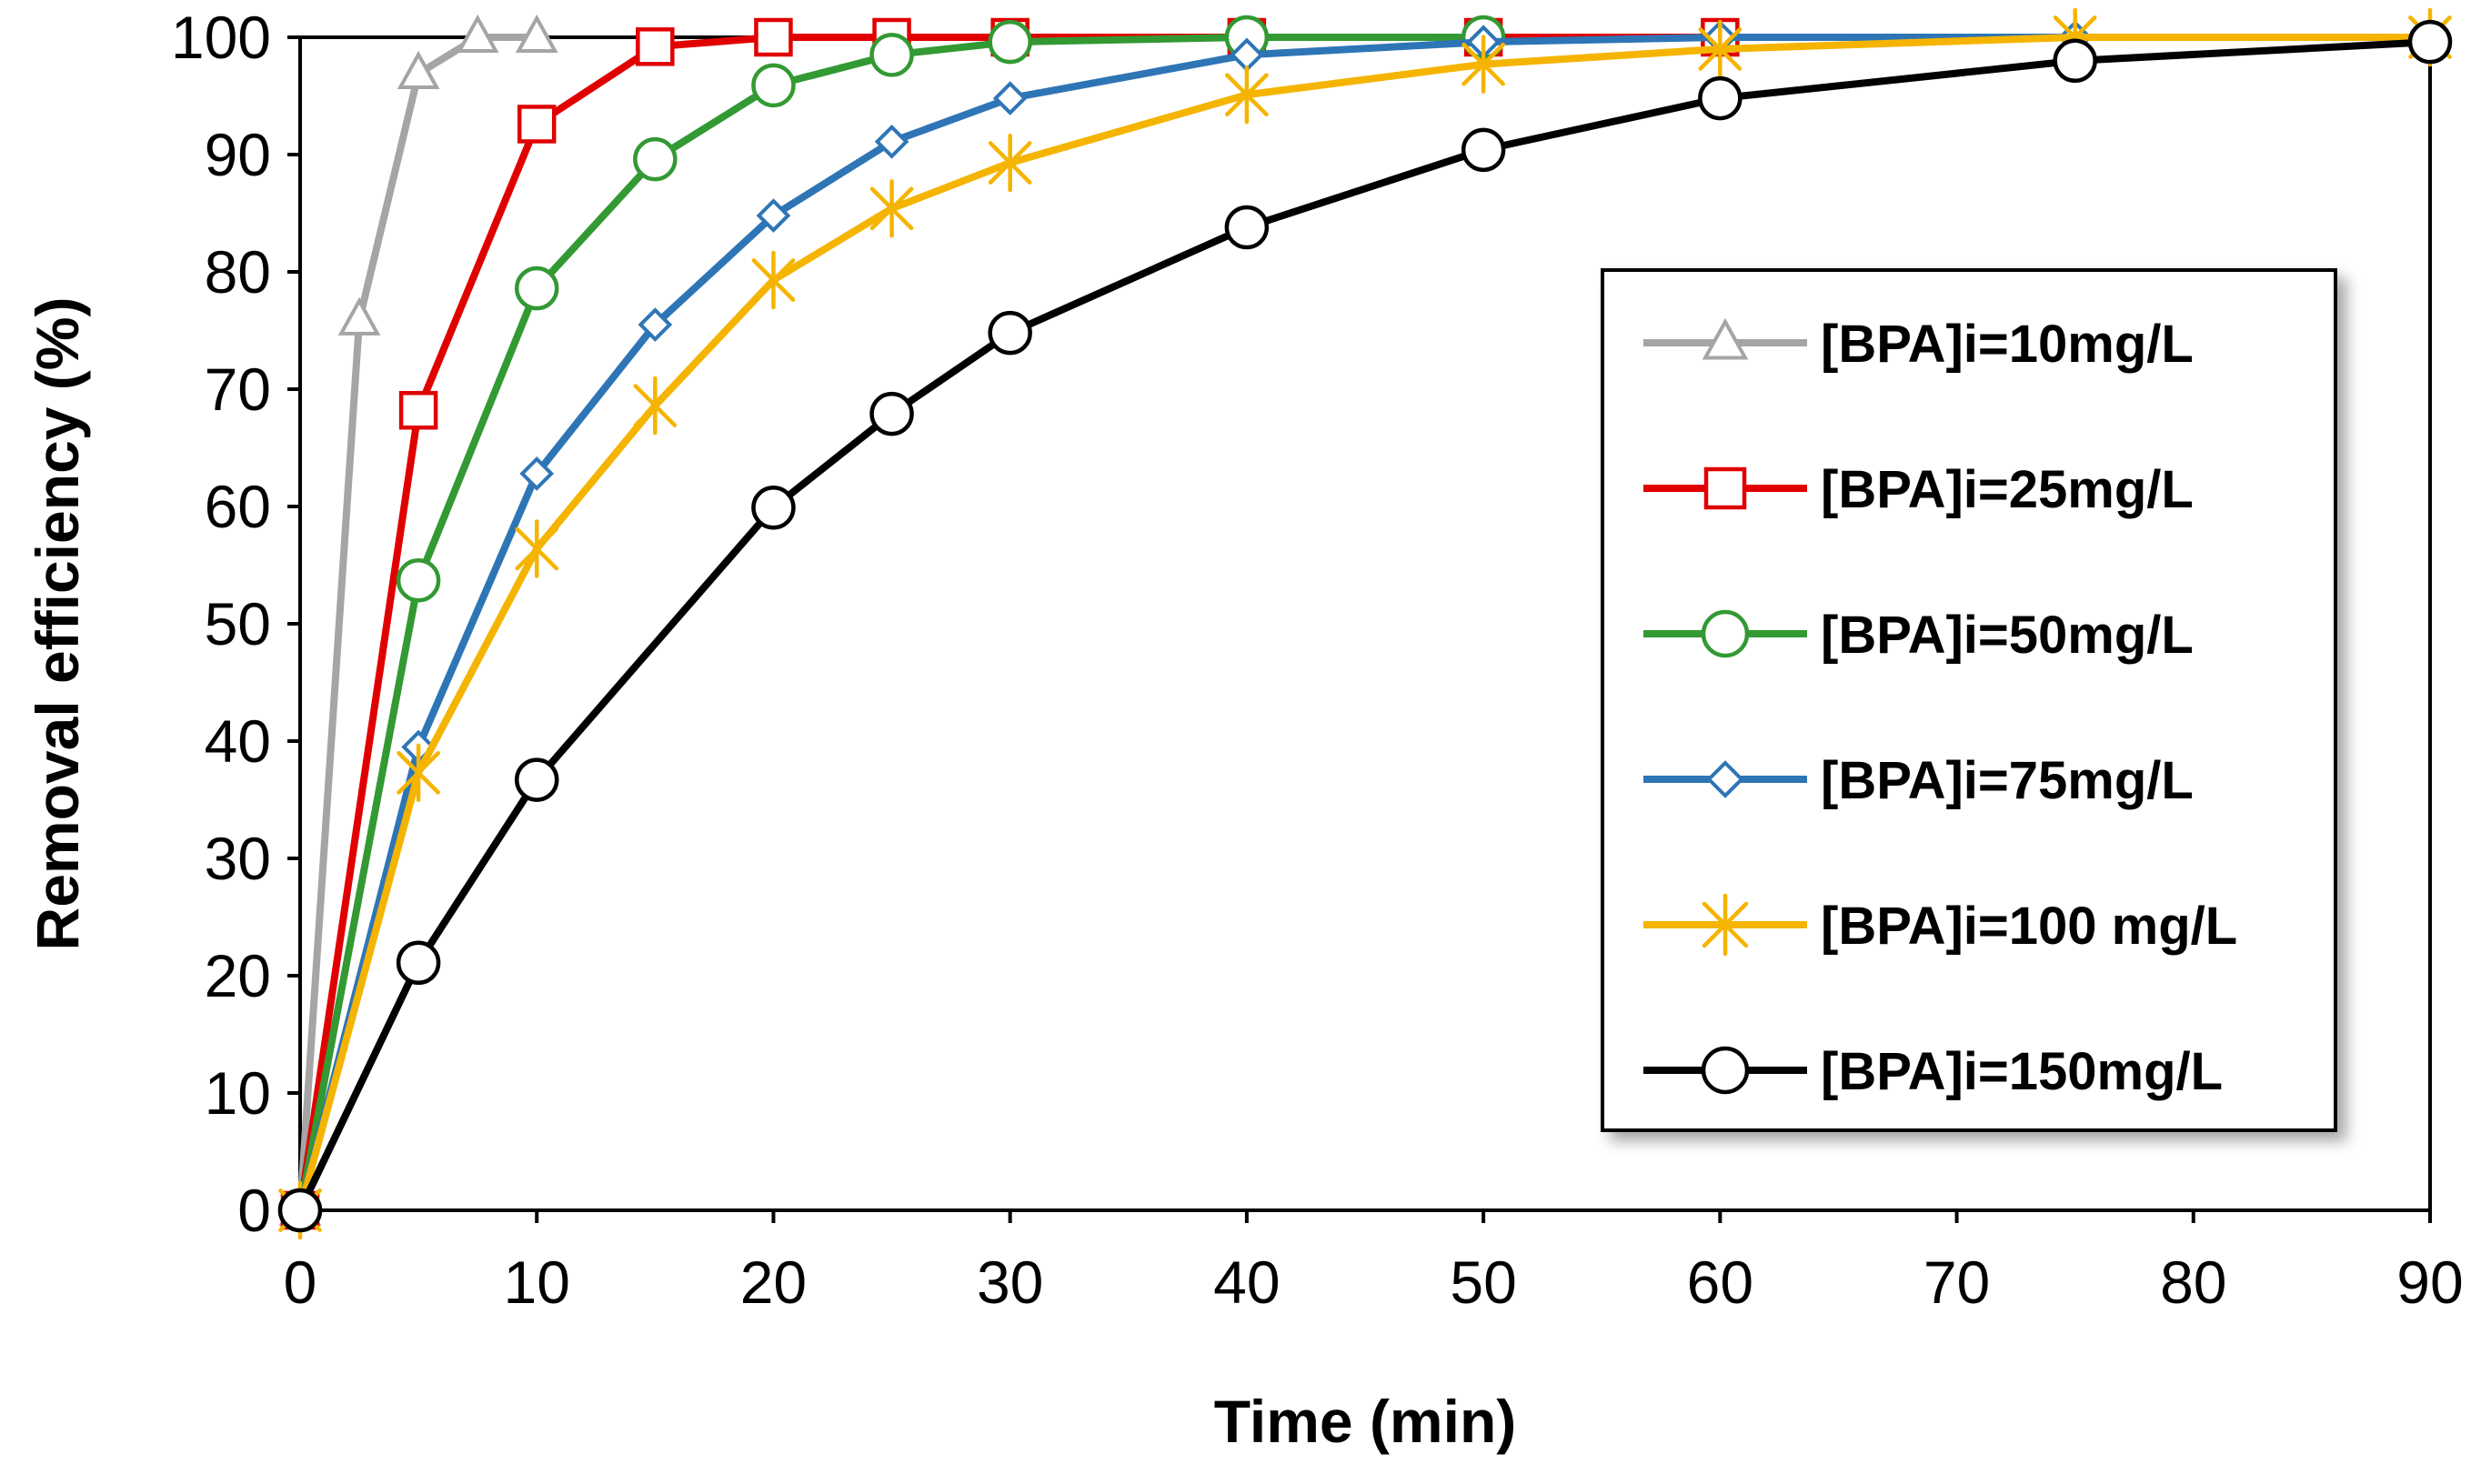 The image size is (2481, 1484). Describe the element at coordinates (238, 741) in the screenshot. I see `y-tick-label: 40` at that location.